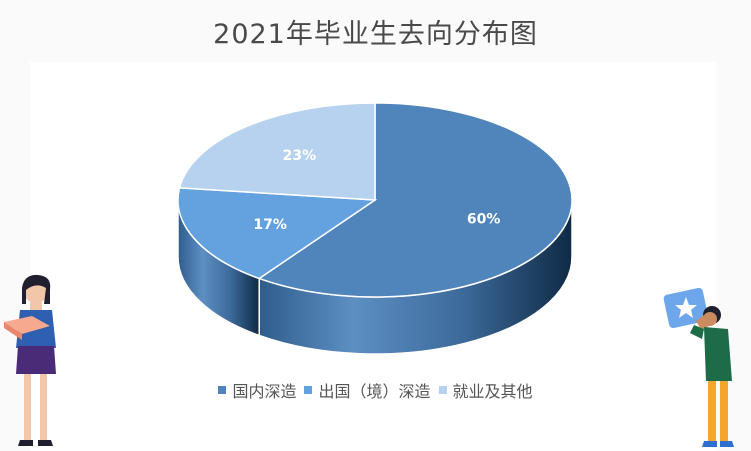 This screenshot has height=451, width=751. What do you see at coordinates (484, 220) in the screenshot?
I see `data-label-国内深造: 60%` at bounding box center [484, 220].